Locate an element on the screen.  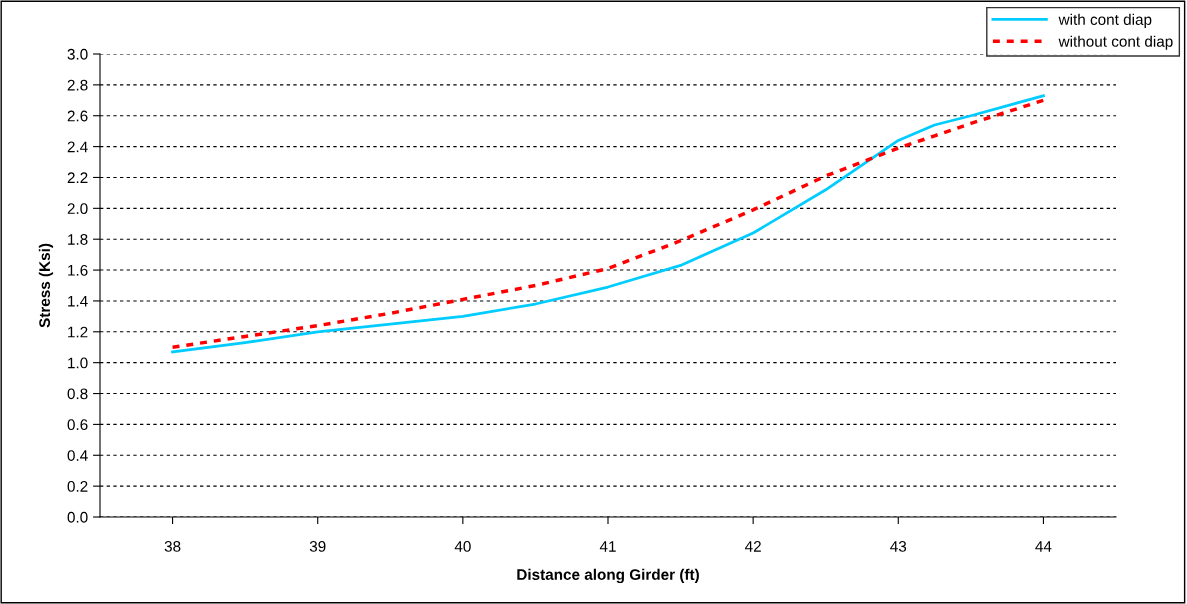
y-tick-label: 0.8 is located at coordinates (77, 394).